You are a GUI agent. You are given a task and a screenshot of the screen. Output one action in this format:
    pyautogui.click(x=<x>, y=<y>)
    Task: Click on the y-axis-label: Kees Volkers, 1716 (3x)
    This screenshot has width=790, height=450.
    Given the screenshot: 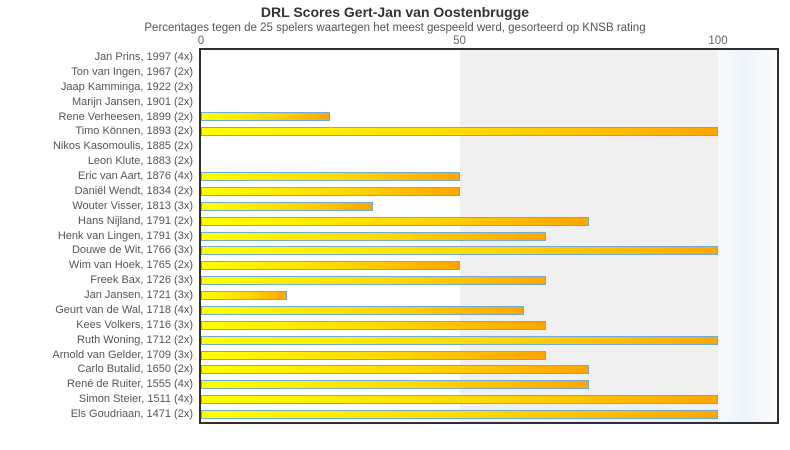 What is the action you would take?
    pyautogui.click(x=134, y=324)
    